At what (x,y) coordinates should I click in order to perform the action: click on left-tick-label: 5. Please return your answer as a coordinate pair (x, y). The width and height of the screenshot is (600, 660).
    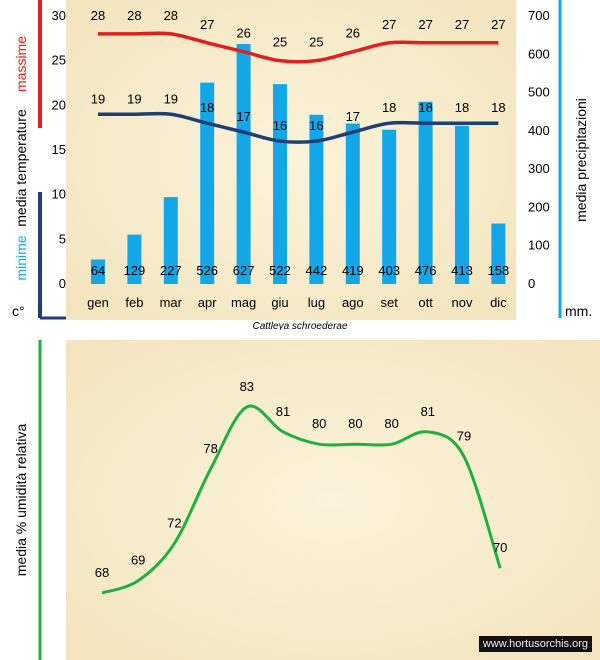
    Looking at the image, I should click on (62, 238).